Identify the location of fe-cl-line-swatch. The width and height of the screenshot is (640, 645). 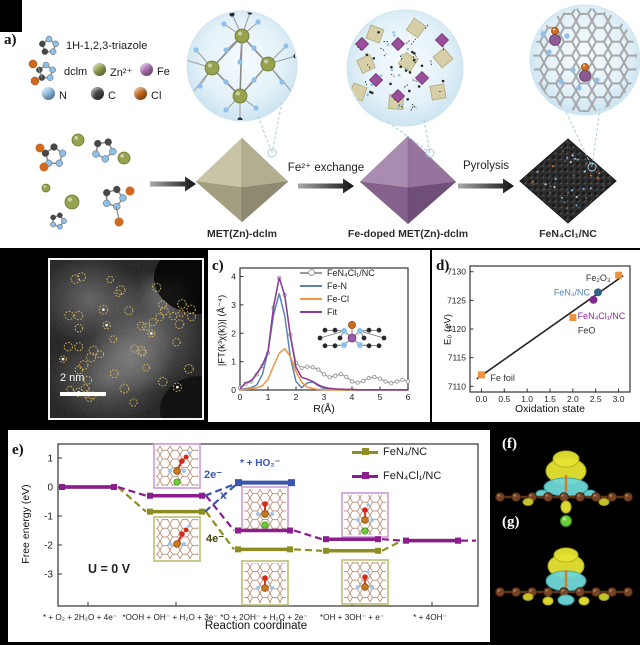
(311, 299).